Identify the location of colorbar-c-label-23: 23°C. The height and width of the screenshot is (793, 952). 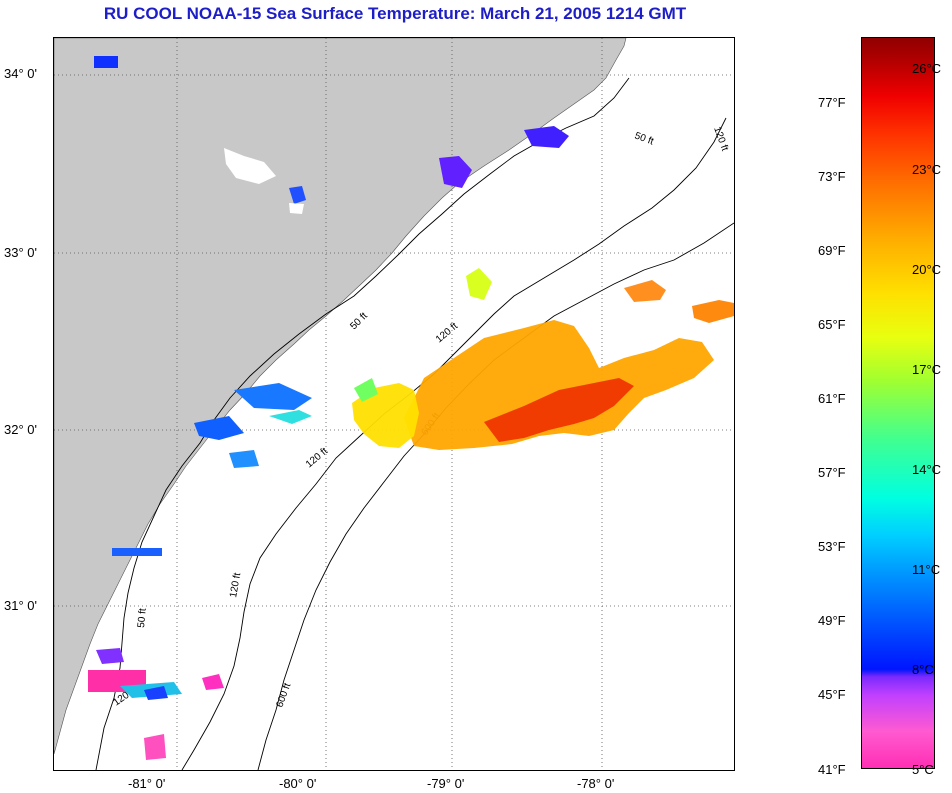
(927, 169).